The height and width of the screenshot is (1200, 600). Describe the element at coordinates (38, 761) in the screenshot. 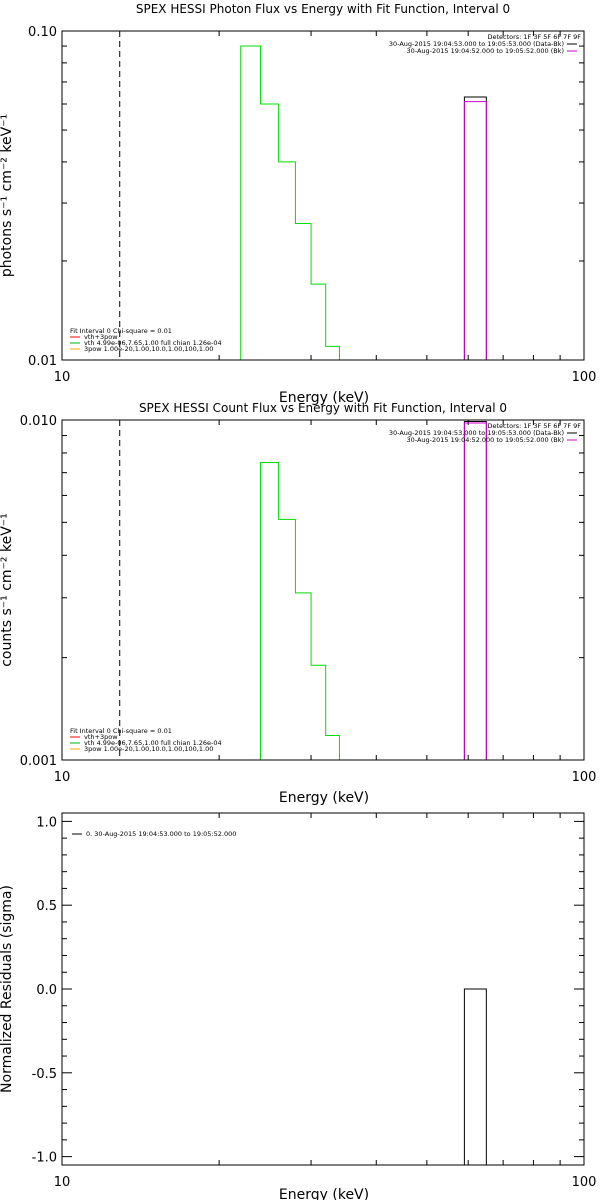

I see `y-tick-label: 0.001` at that location.